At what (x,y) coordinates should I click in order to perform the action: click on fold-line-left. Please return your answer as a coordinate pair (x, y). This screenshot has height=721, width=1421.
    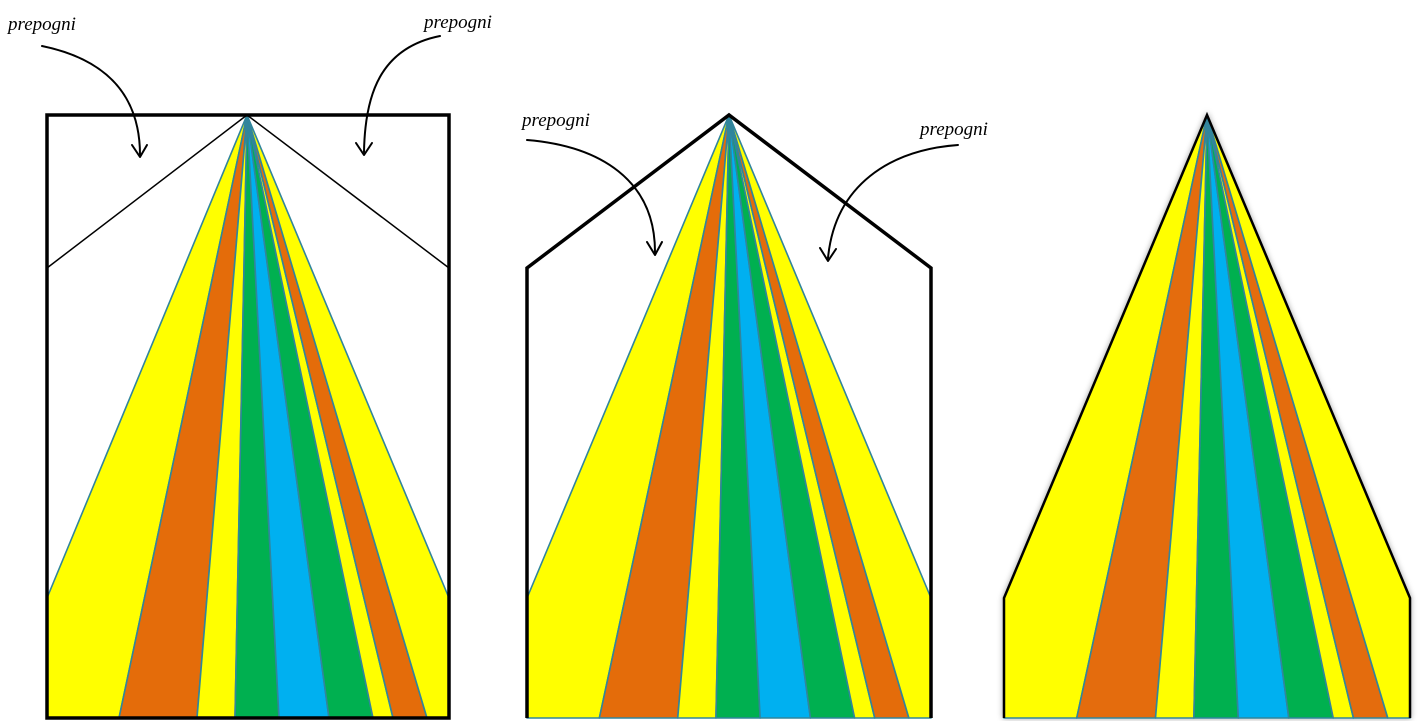
    Looking at the image, I should click on (147, 191).